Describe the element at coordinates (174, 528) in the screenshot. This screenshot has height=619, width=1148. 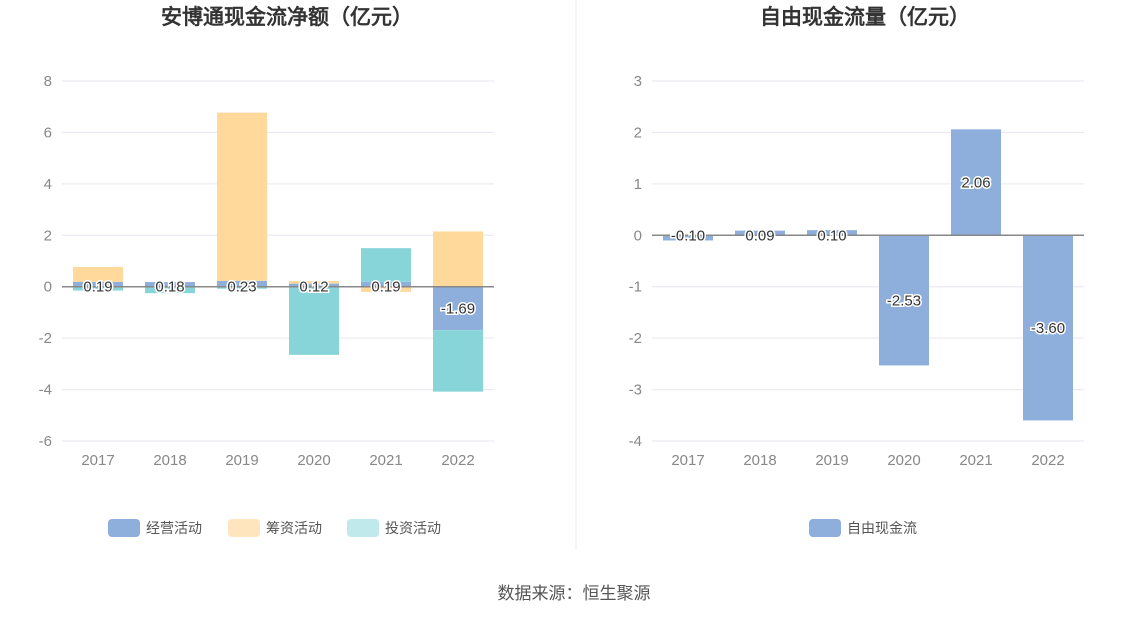
I see `legend-label: 经营活动` at that location.